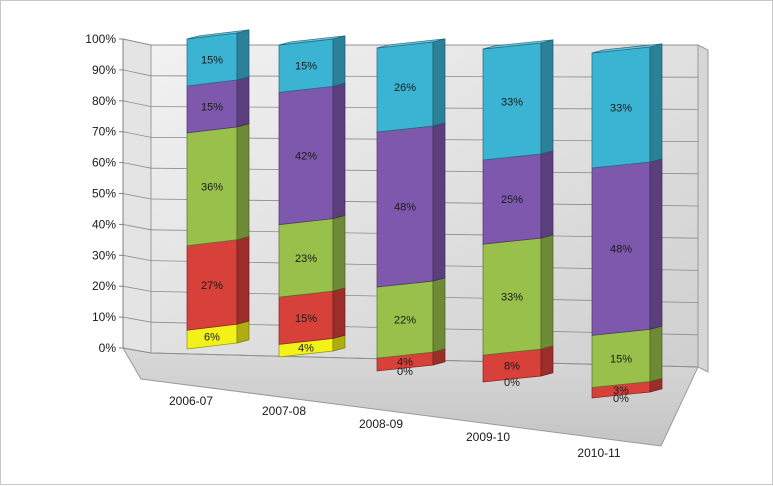 The height and width of the screenshot is (486, 773). I want to click on x-axis-categories: 2006-07 2007-08 2008-09 2009-10 2010-11, so click(395, 427).